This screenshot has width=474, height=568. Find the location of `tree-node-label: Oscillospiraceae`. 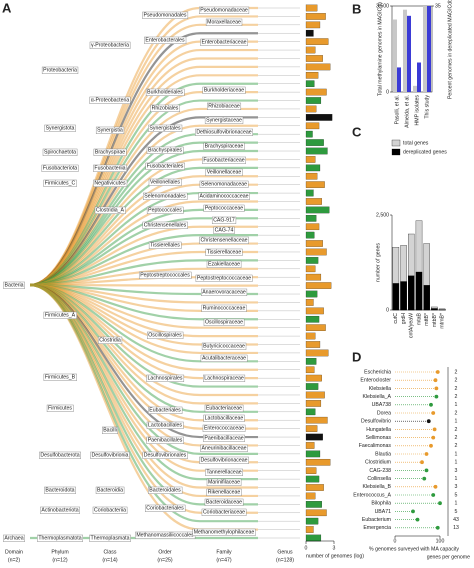

tree-node-label: Oscillospiraceae is located at coordinates (224, 322).